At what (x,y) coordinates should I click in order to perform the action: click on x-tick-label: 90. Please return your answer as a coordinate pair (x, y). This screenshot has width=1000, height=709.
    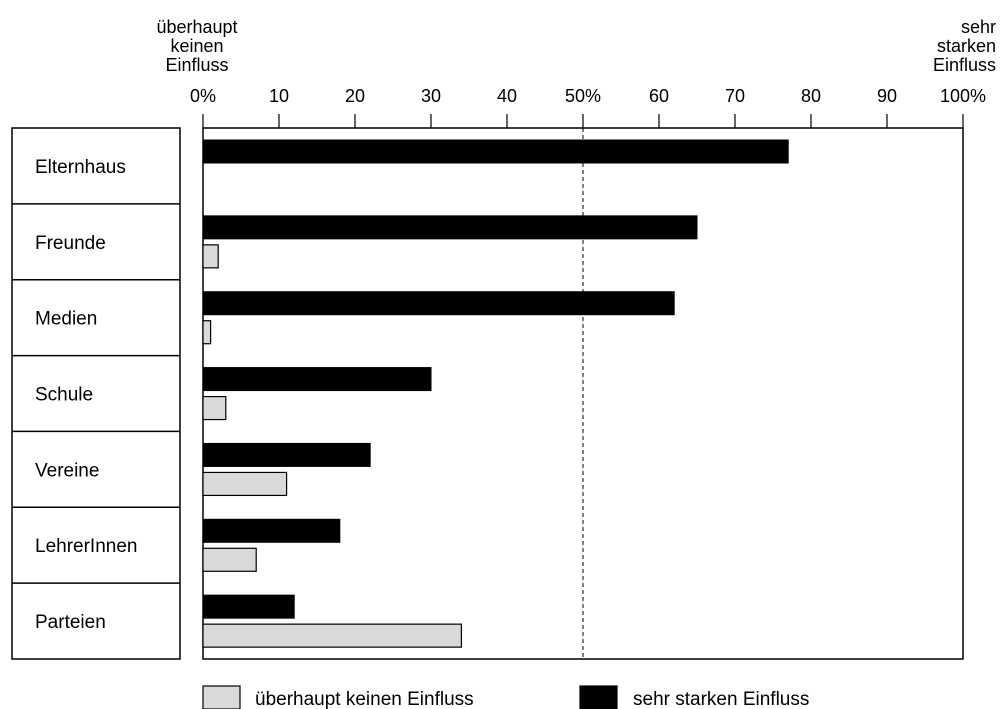
    Looking at the image, I should click on (887, 96).